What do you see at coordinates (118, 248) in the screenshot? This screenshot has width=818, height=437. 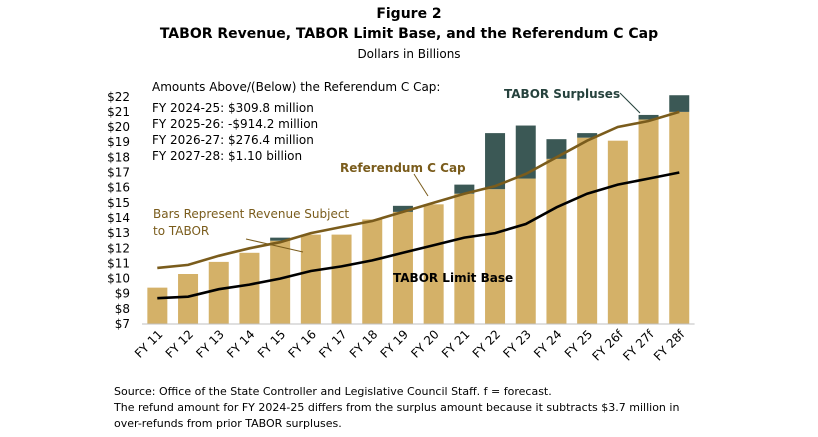 I see `y-tick-label: $12` at bounding box center [118, 248].